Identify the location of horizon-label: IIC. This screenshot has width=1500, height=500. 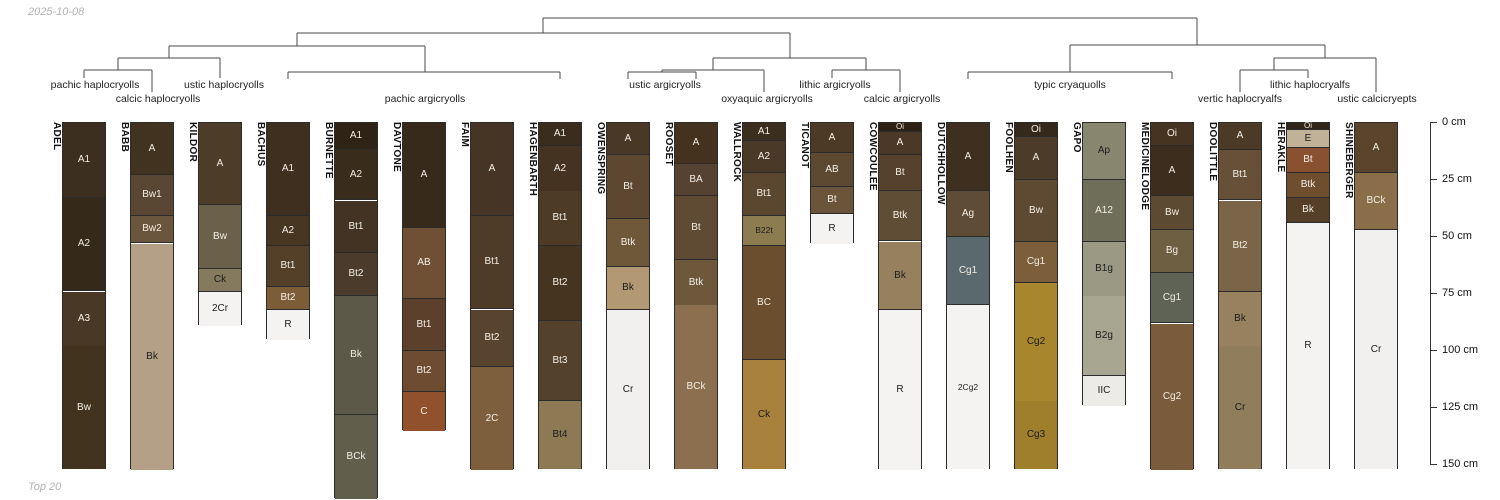
(1104, 390).